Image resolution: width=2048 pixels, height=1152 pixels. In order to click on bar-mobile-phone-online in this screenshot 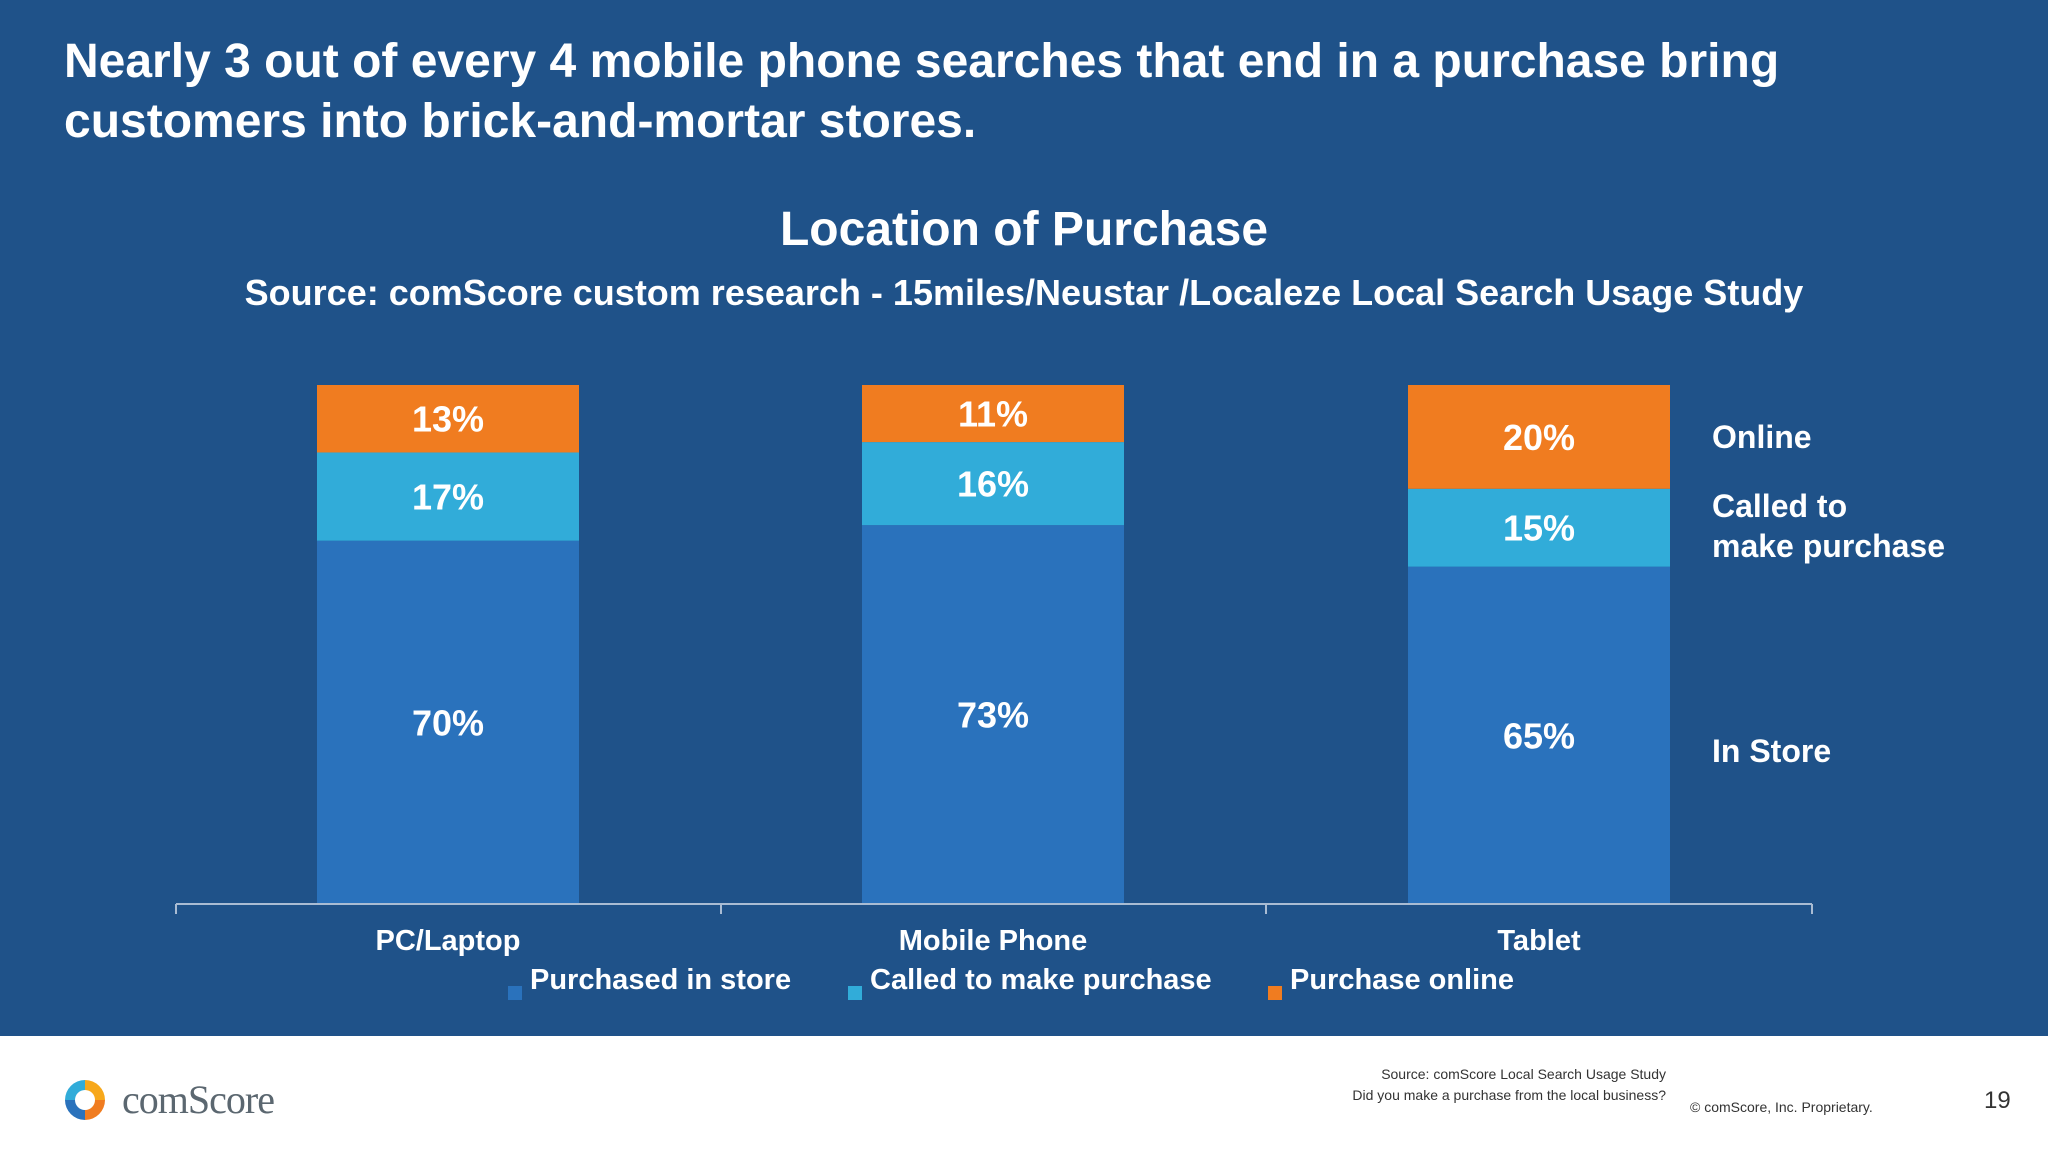, I will do `click(993, 414)`.